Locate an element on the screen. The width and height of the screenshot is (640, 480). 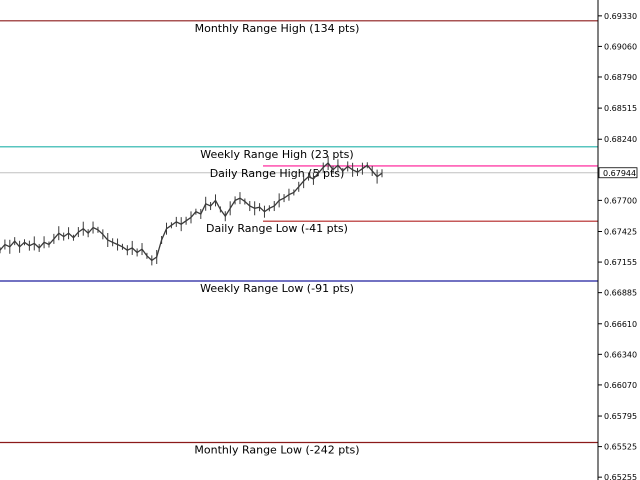
y-tick-label: 0.66070 is located at coordinates (620, 385).